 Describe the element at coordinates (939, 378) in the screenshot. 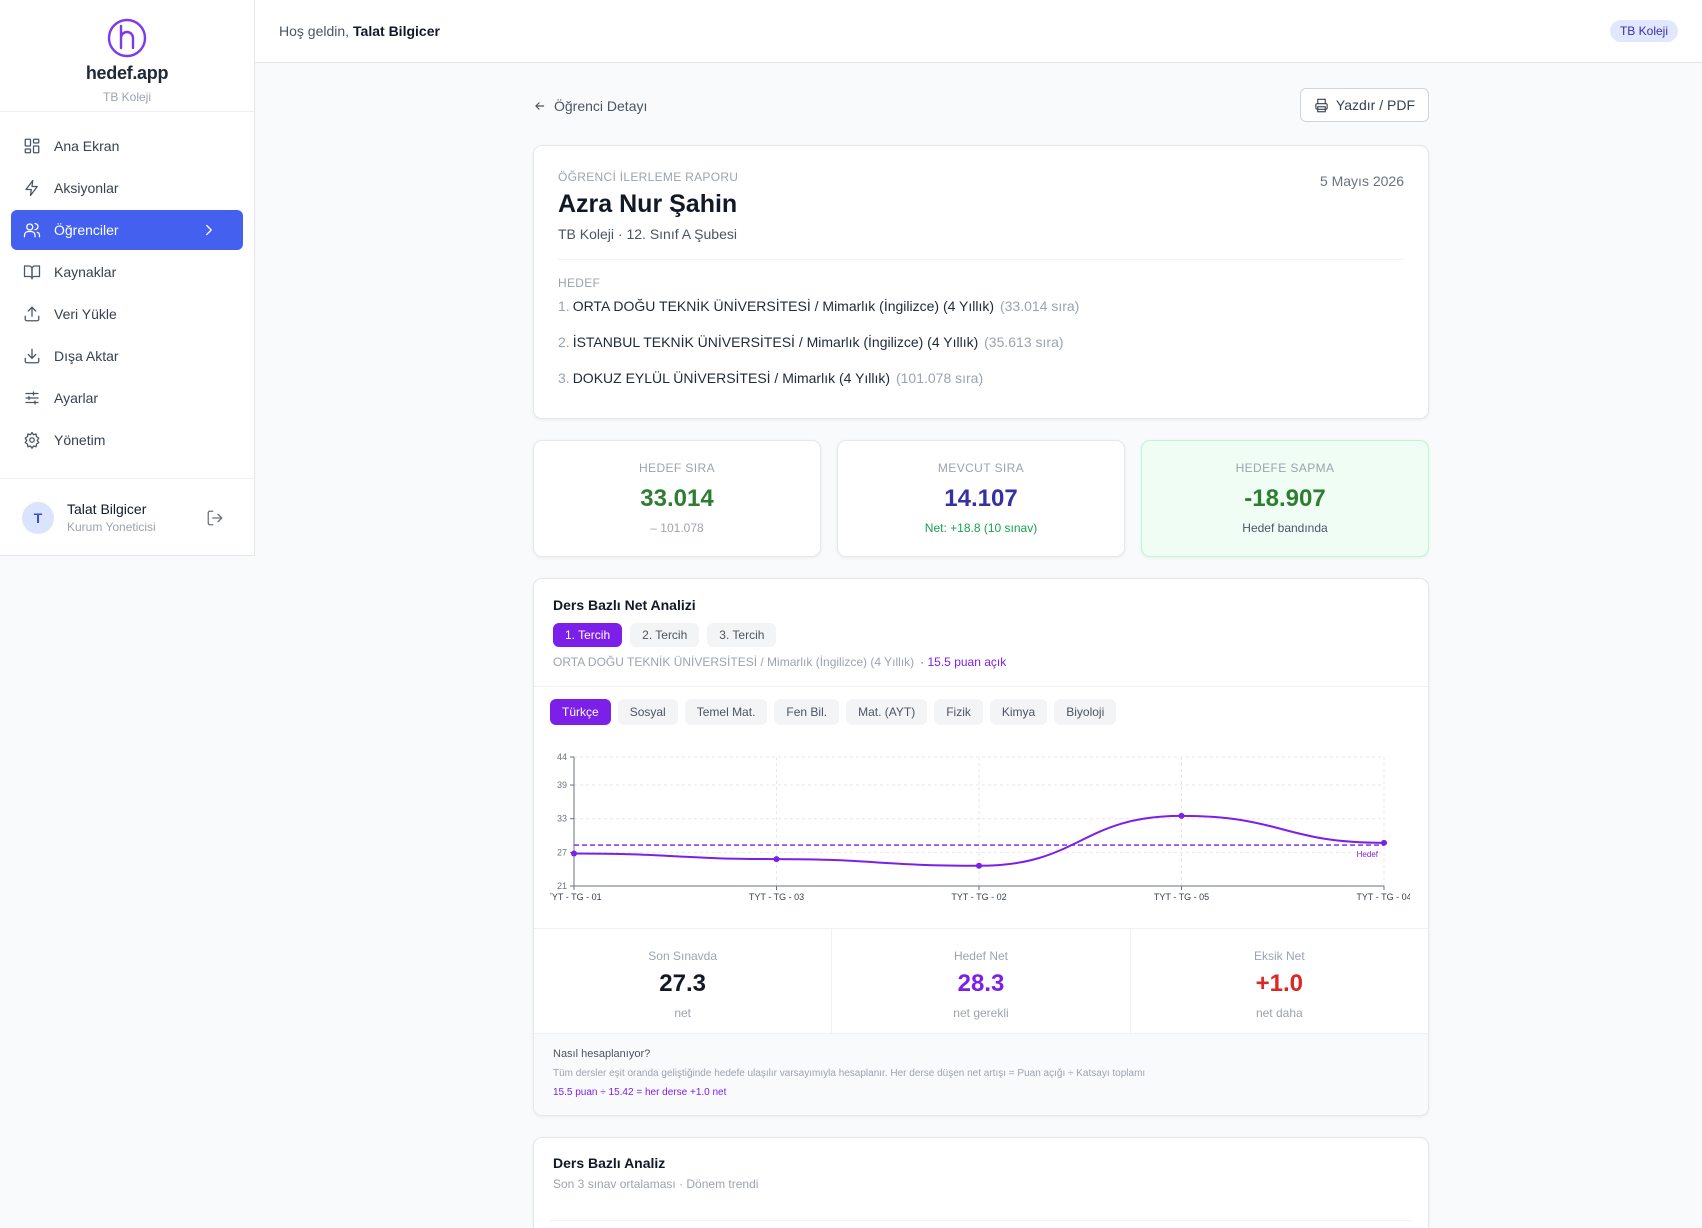

I see `goal-rank: (101.078 sıra)` at that location.